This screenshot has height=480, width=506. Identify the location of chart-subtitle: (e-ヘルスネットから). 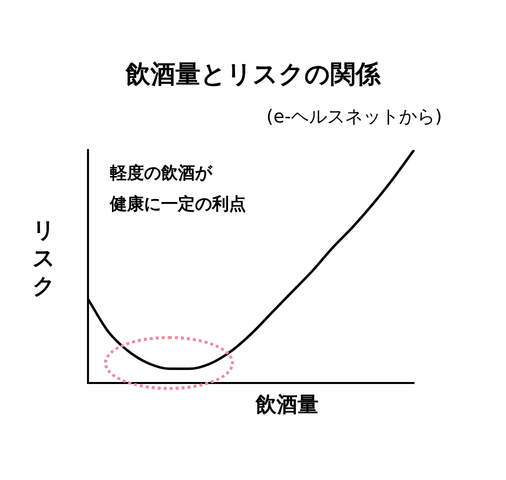
(354, 117).